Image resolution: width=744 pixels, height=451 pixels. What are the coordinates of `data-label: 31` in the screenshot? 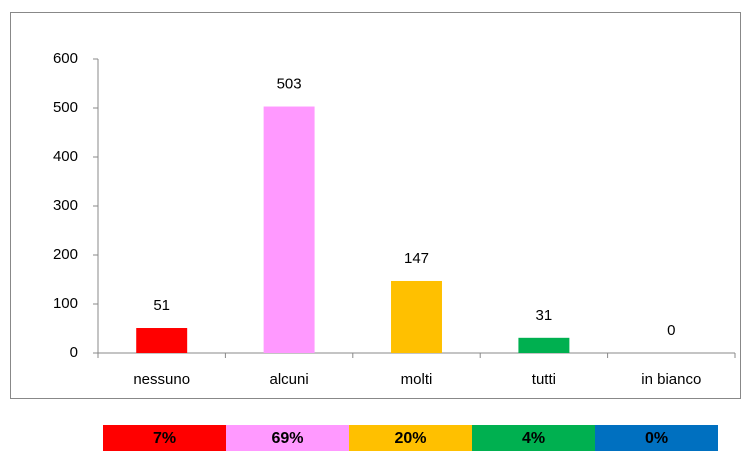 It's located at (544, 315).